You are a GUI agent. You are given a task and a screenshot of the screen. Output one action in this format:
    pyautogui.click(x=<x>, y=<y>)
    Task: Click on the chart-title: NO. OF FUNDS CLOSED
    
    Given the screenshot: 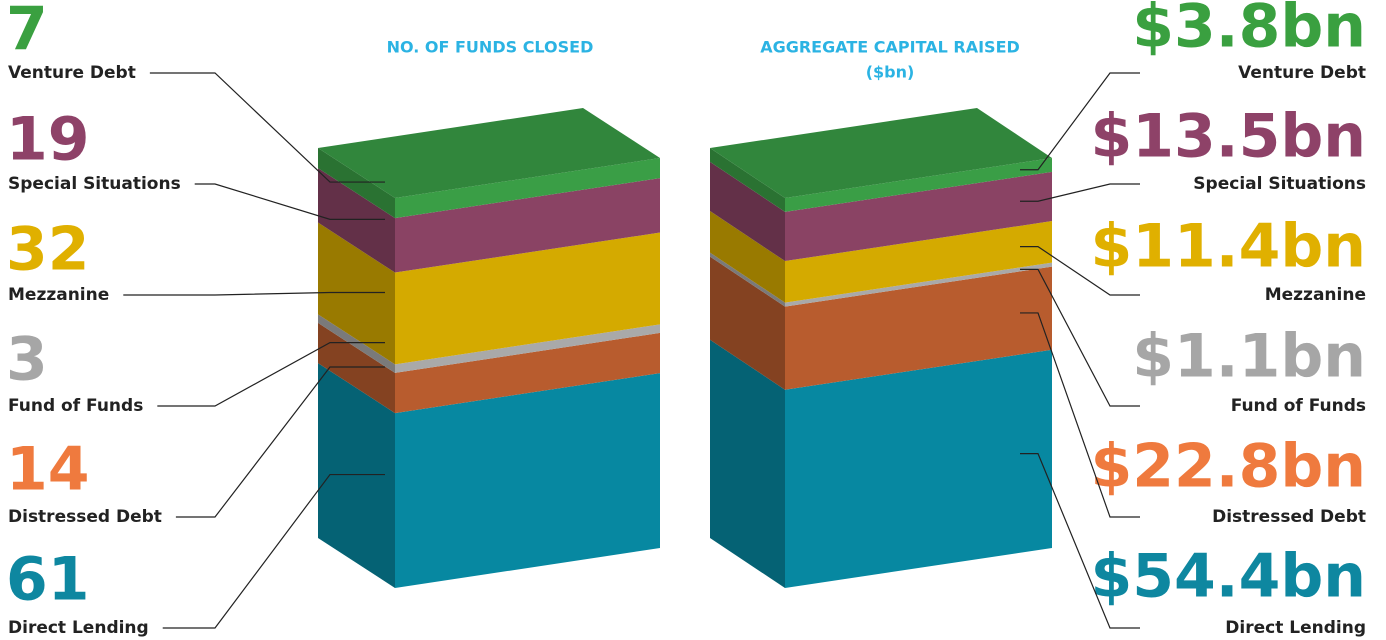 What is the action you would take?
    pyautogui.click(x=490, y=47)
    